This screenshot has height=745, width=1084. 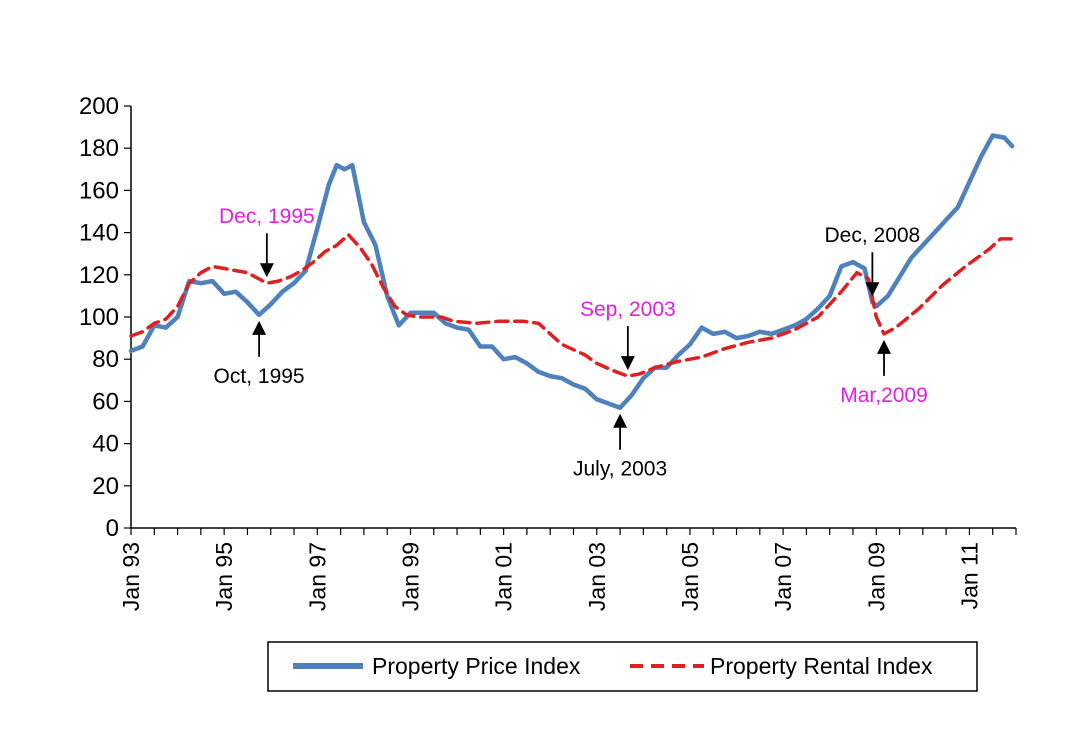 I want to click on y-tick-label: 80, so click(x=105, y=359).